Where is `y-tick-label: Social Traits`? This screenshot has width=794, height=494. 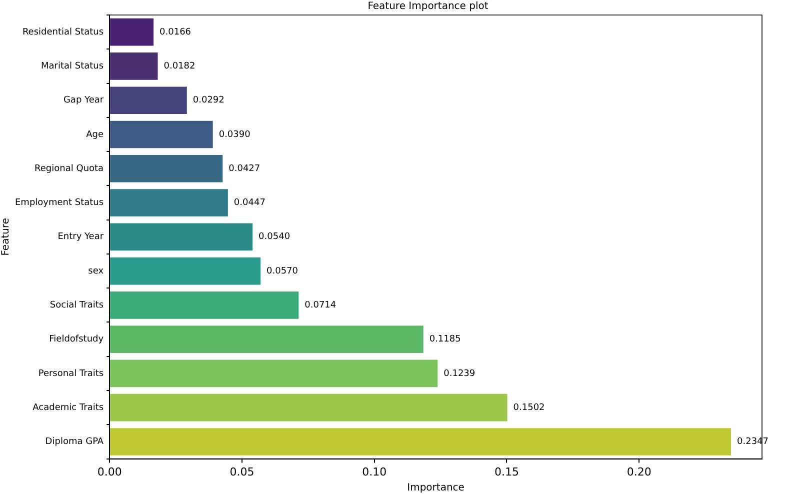 y-tick-label: Social Traits is located at coordinates (77, 305).